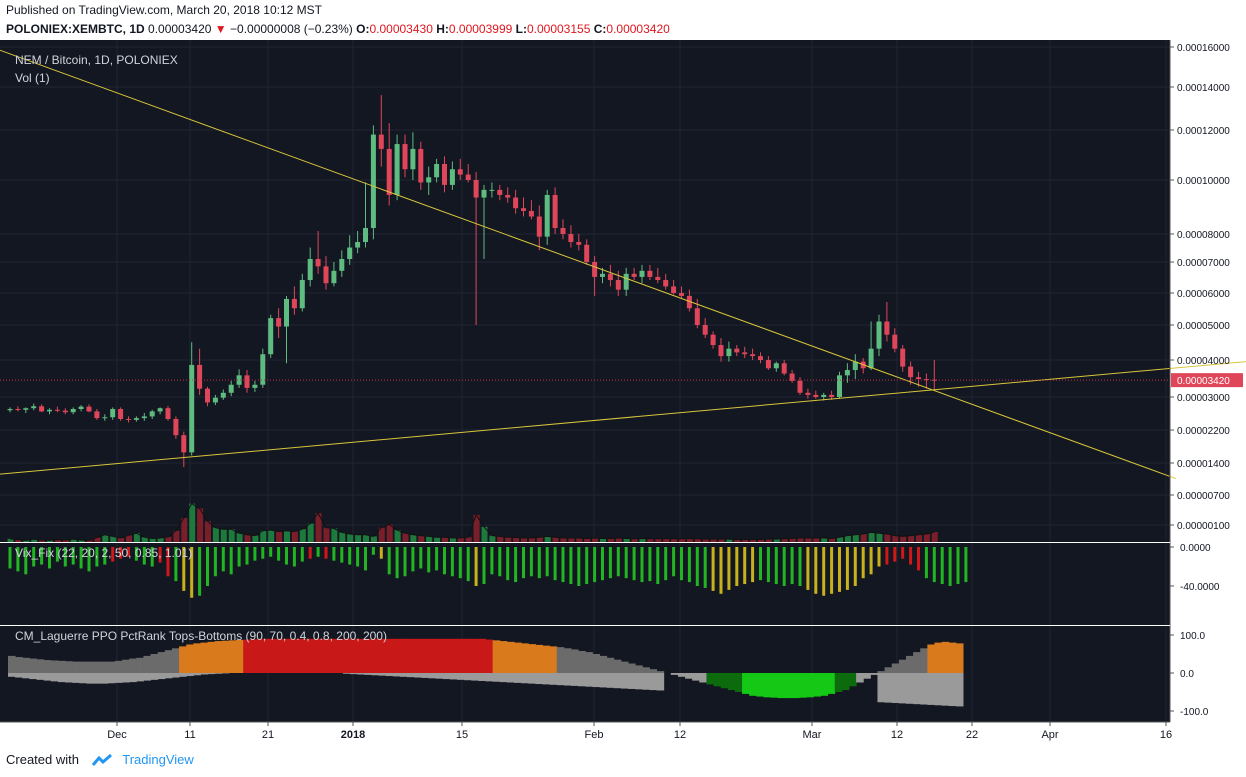 This screenshot has height=777, width=1246. I want to click on time-tick-label: Mar, so click(812, 735).